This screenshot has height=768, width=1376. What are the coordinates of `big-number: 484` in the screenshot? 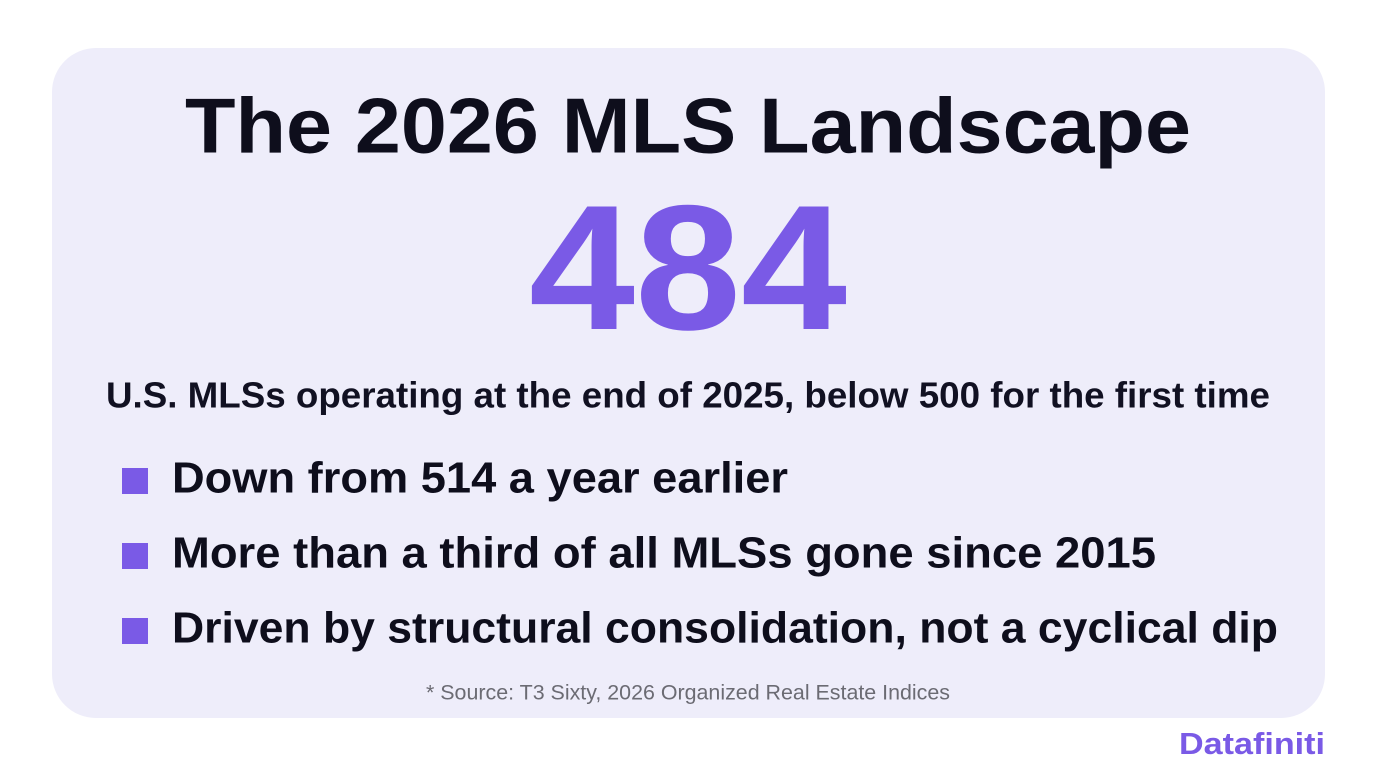 It's located at (688, 267).